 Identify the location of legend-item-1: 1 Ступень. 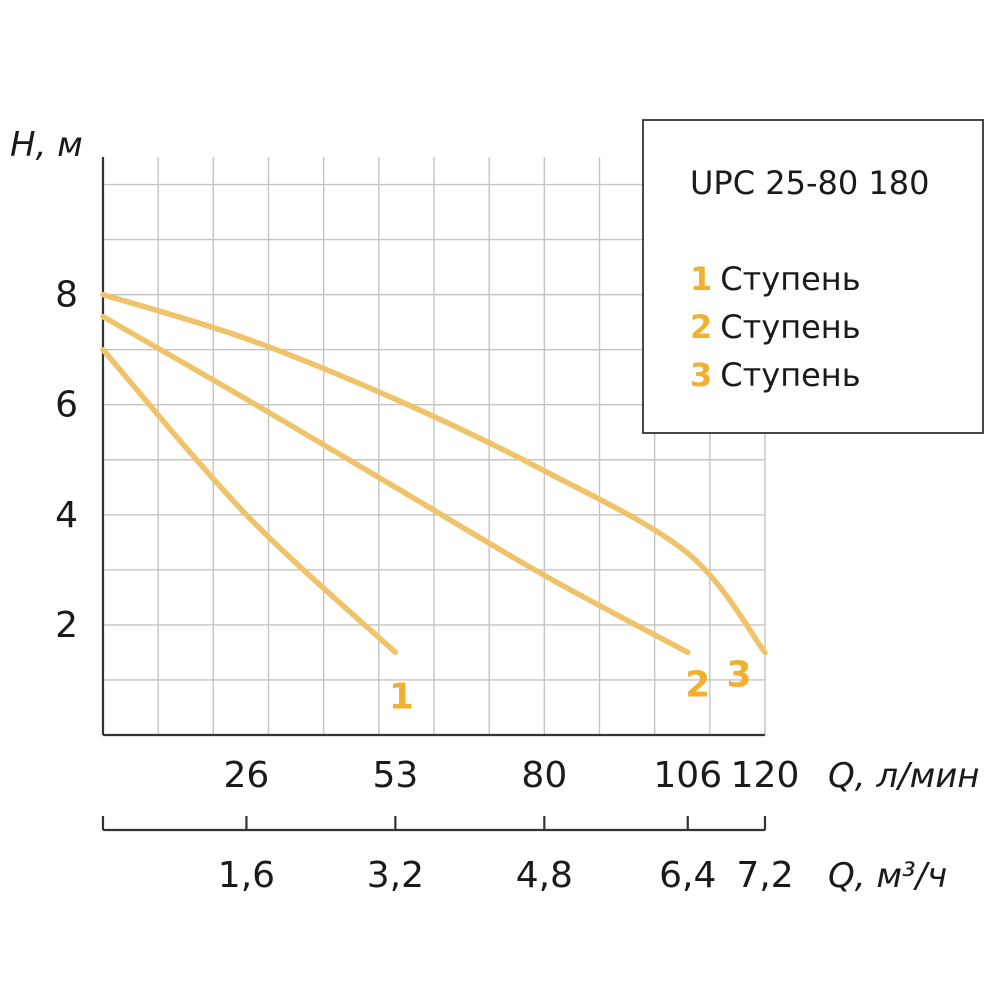
(775, 279).